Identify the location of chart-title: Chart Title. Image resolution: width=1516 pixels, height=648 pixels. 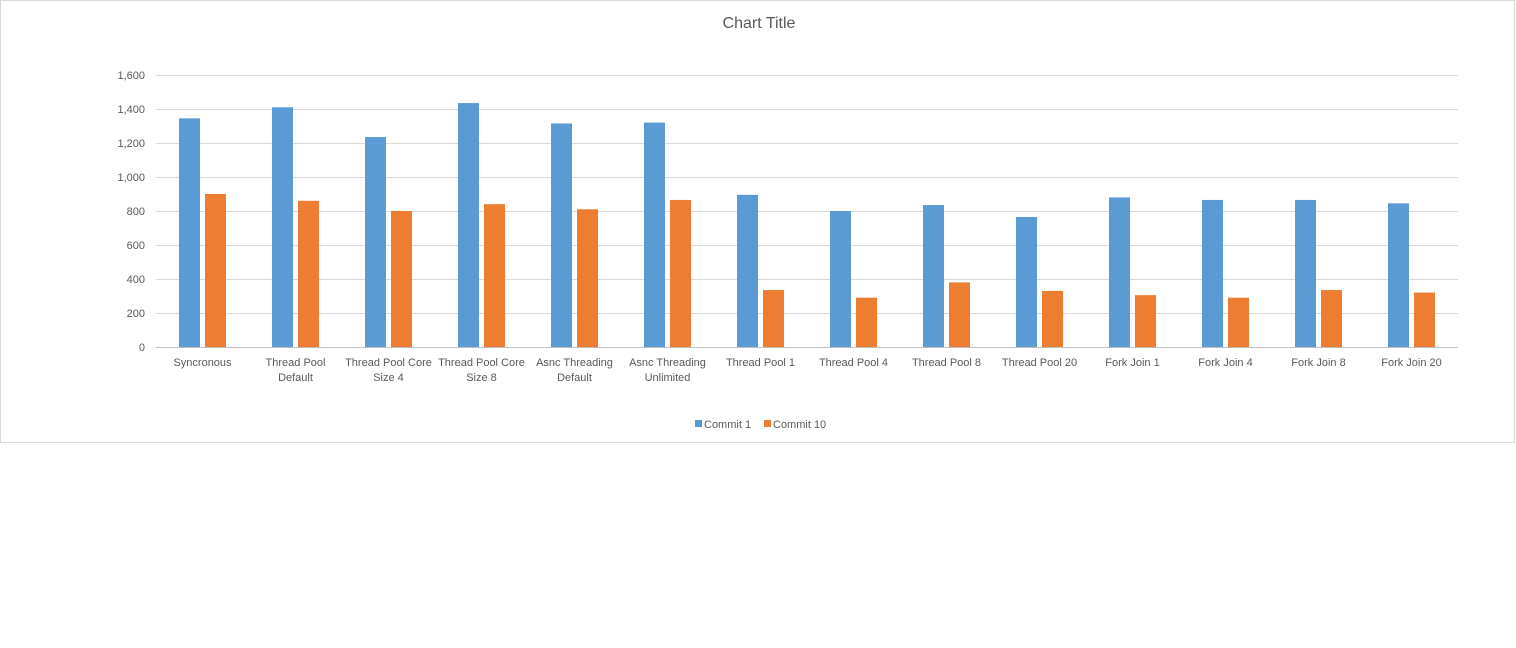
(759, 23).